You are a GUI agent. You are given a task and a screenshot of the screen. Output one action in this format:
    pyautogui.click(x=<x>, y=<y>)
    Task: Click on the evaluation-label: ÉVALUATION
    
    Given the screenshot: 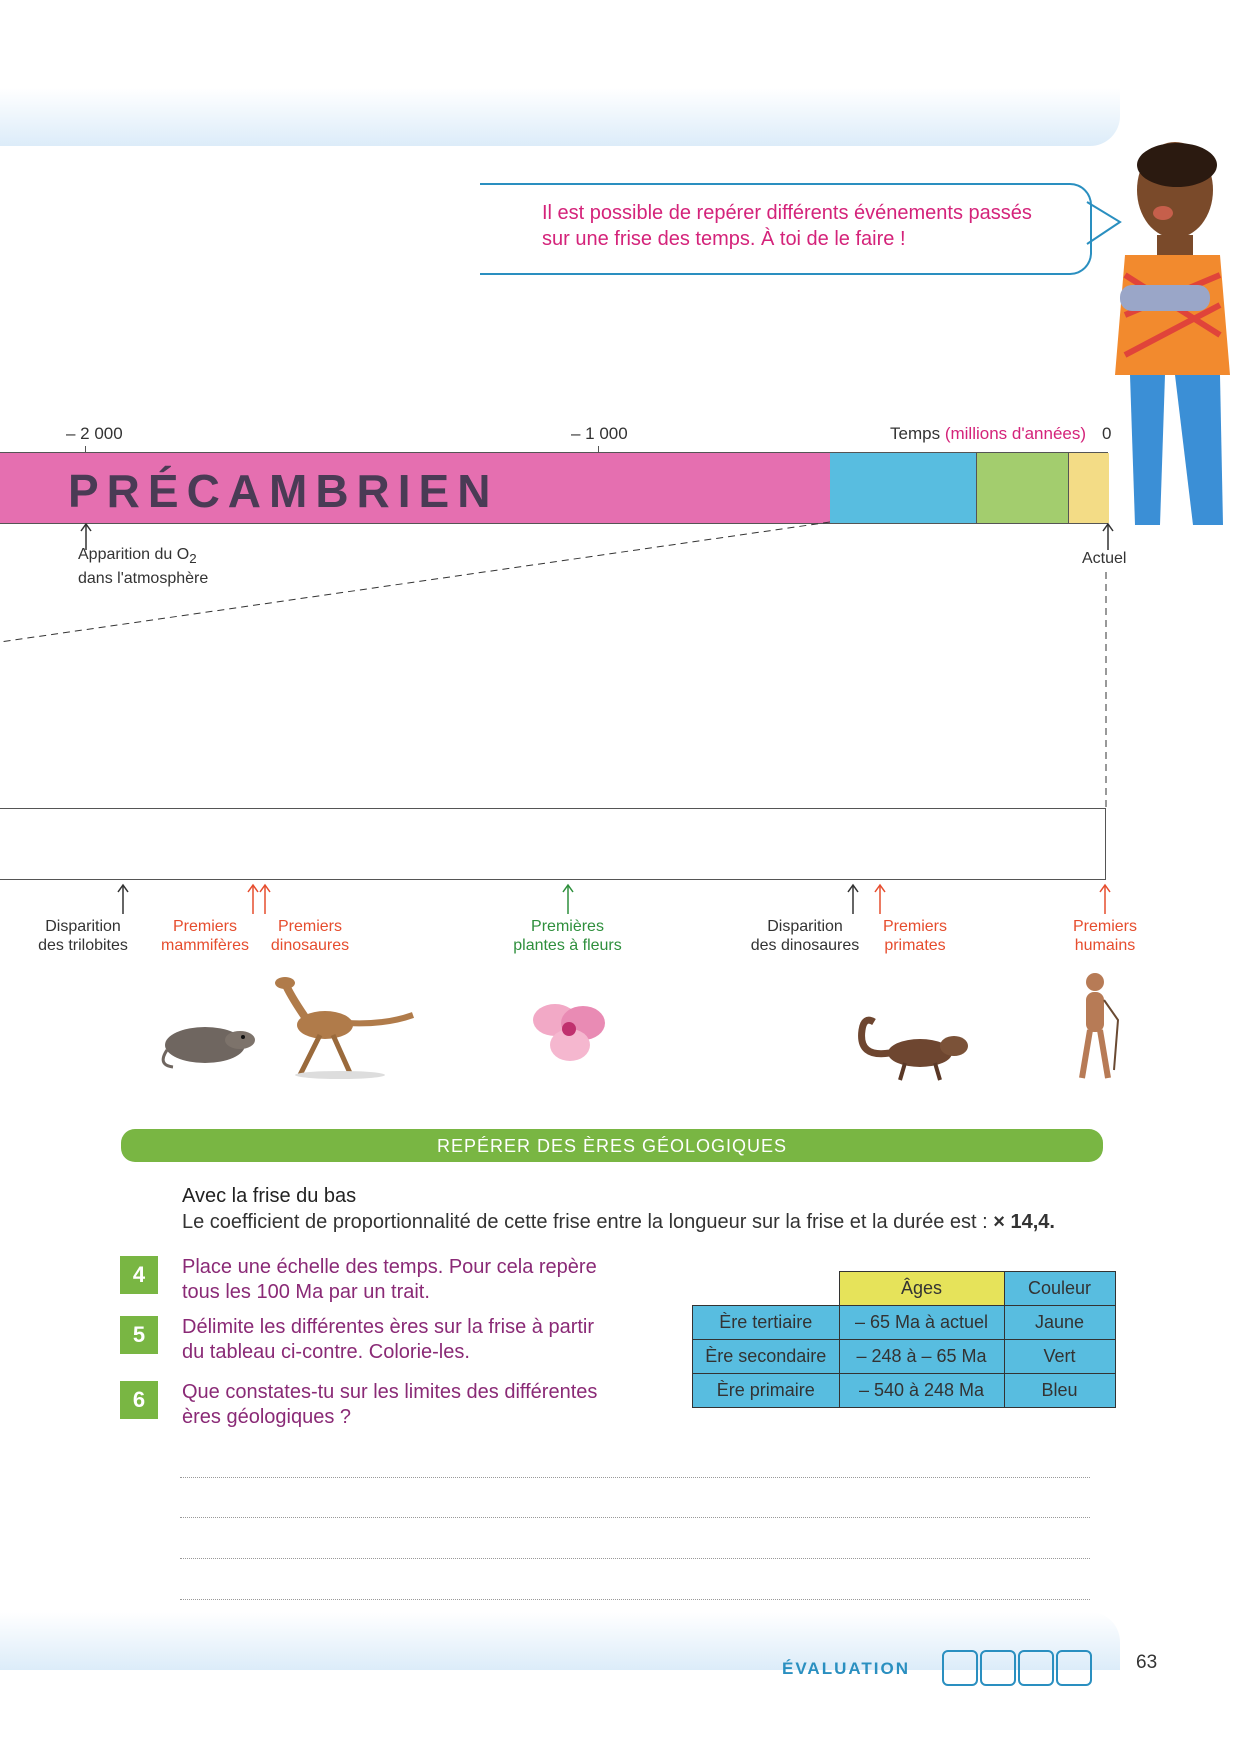 What is the action you would take?
    pyautogui.click(x=846, y=1668)
    